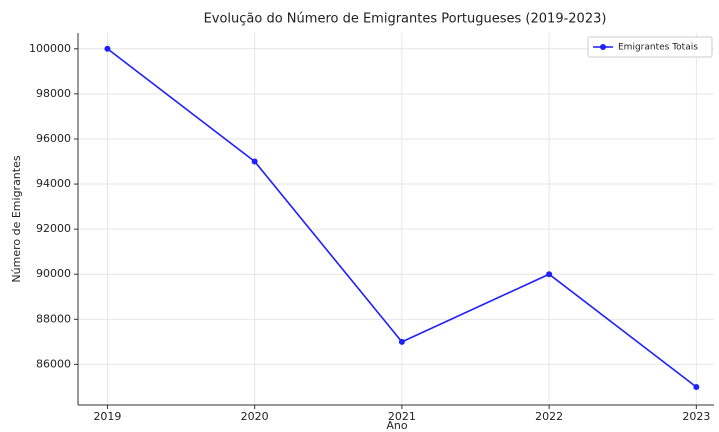  Describe the element at coordinates (53, 318) in the screenshot. I see `y-tick-label: 88000` at that location.